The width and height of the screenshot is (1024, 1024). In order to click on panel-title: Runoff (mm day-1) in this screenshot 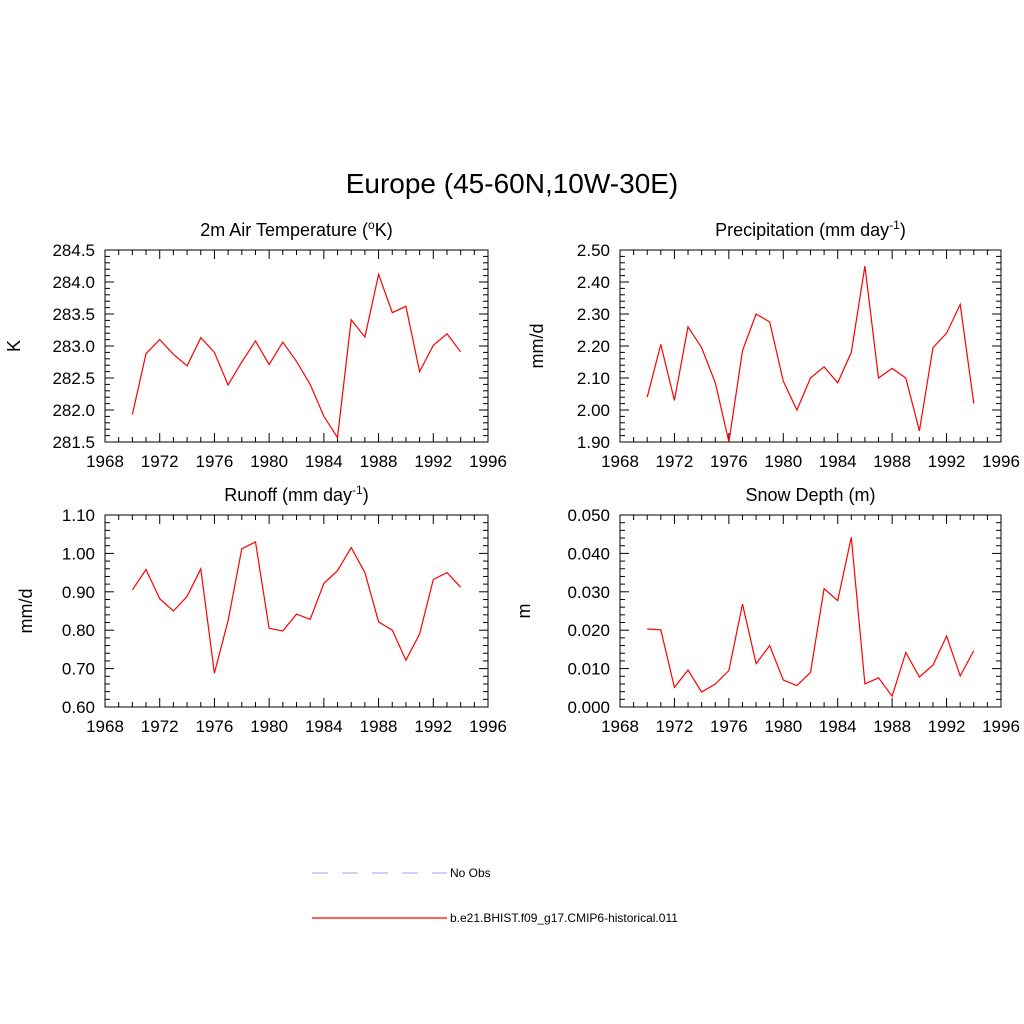, I will do `click(296, 494)`.